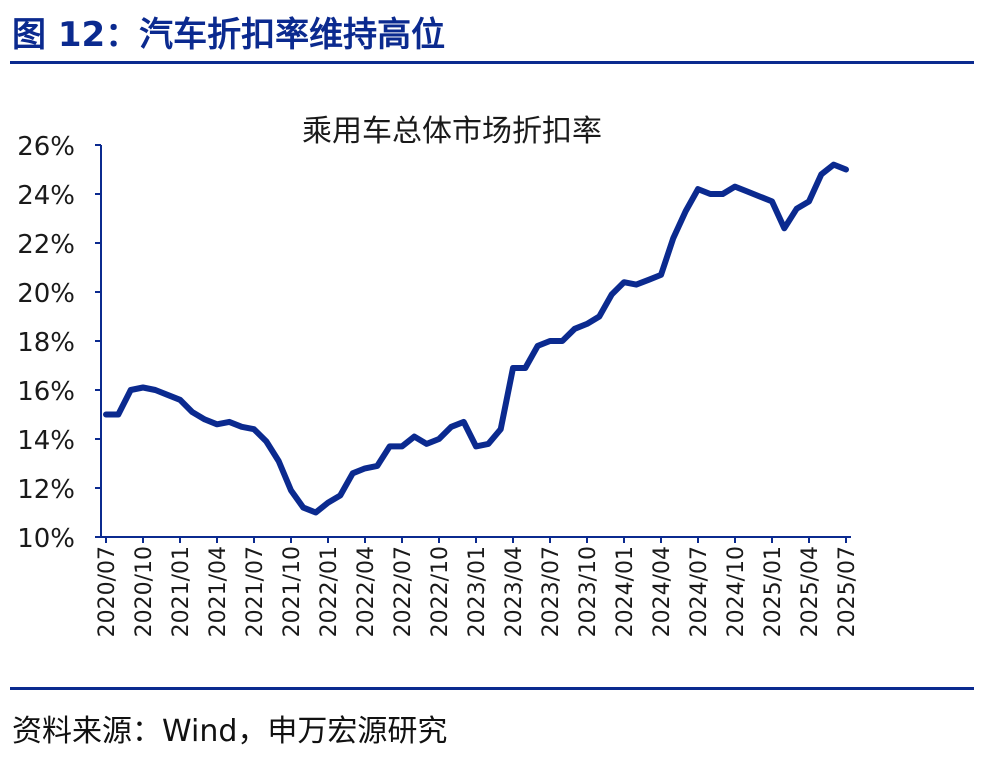  Describe the element at coordinates (255, 591) in the screenshot. I see `x-tick-label: 2021/07` at that location.